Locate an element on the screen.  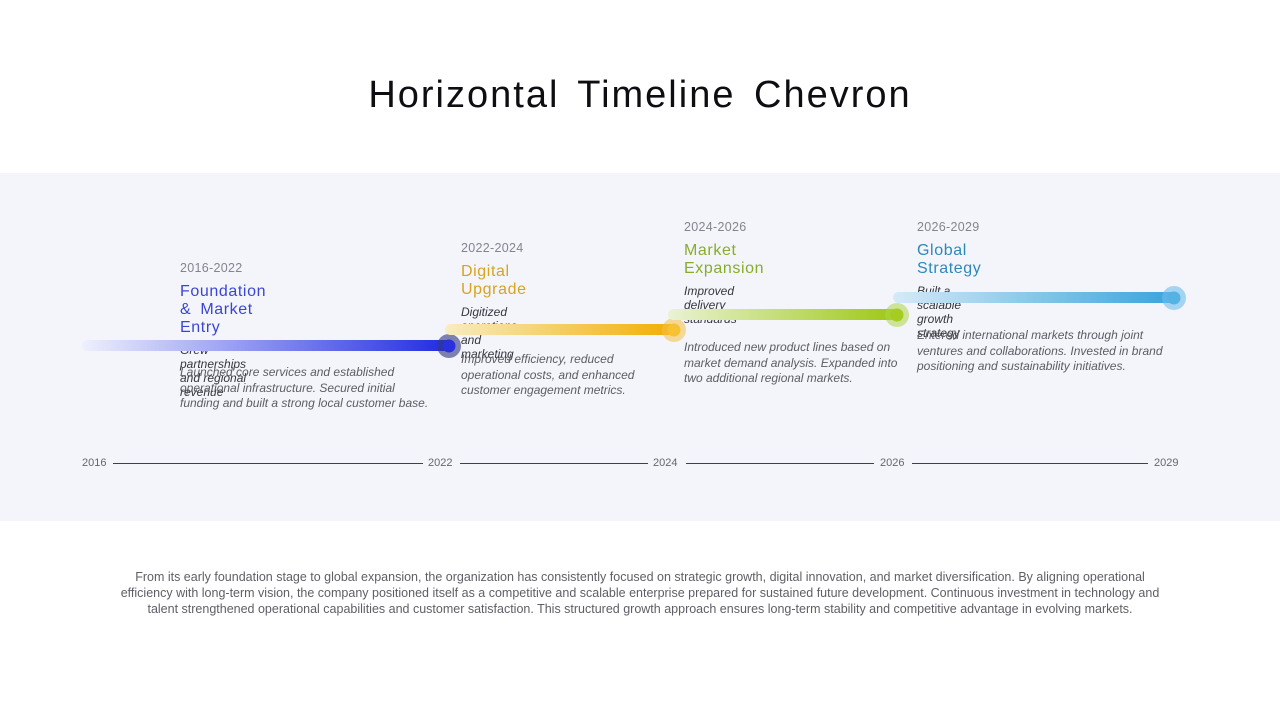
phase-period: 2026-2029 is located at coordinates (948, 227).